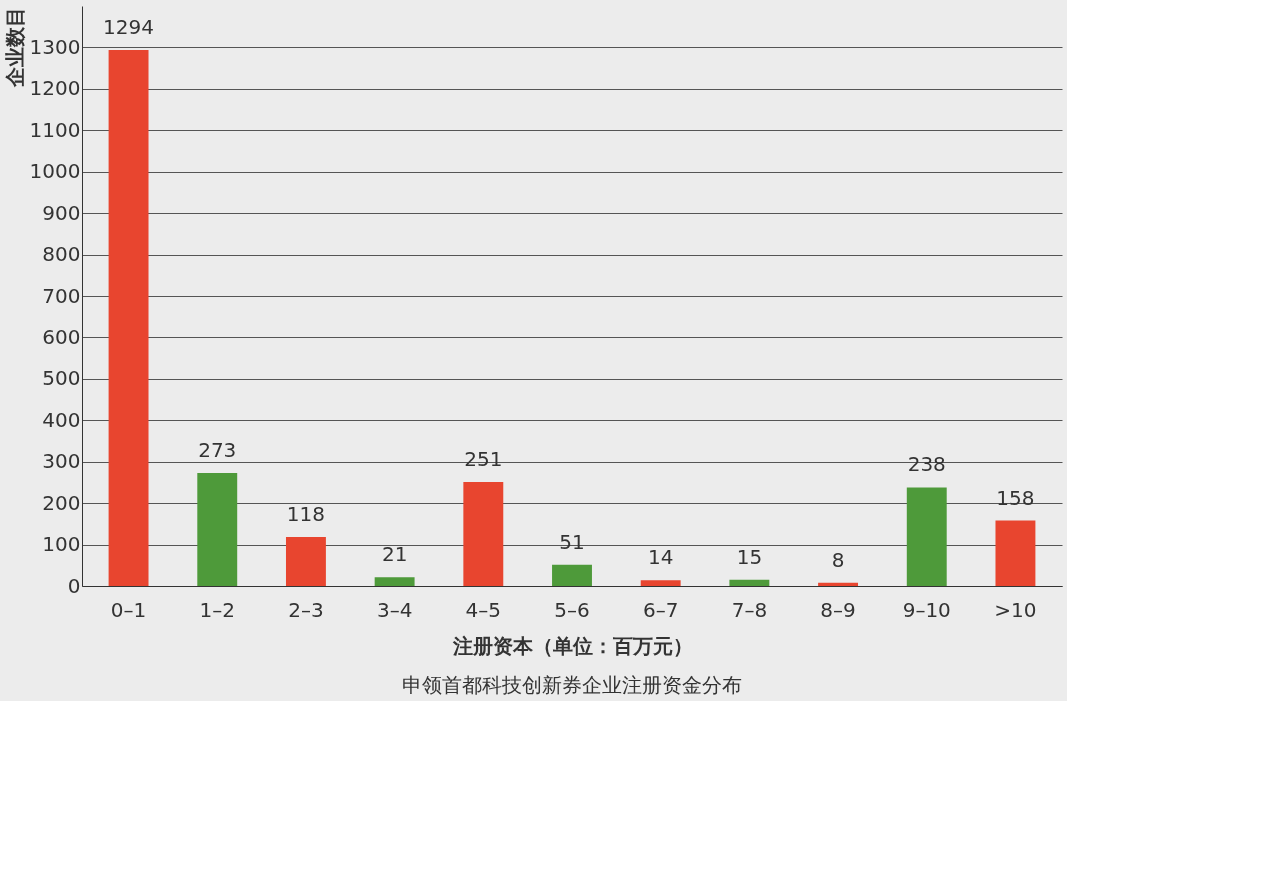  I want to click on y-tick-label: 1100, so click(55, 129).